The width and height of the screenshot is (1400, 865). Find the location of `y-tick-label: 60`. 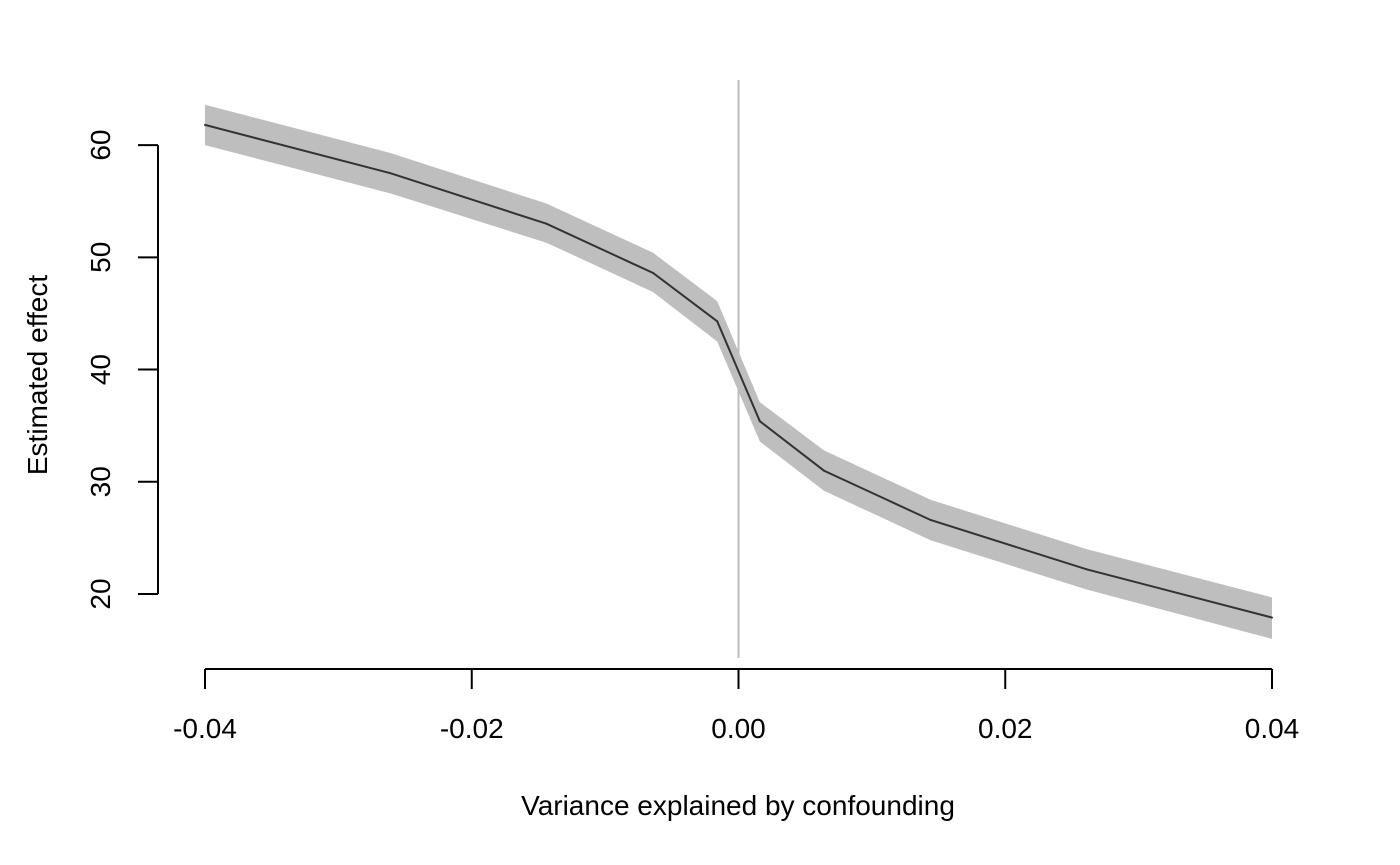

y-tick-label: 60 is located at coordinates (100, 145).